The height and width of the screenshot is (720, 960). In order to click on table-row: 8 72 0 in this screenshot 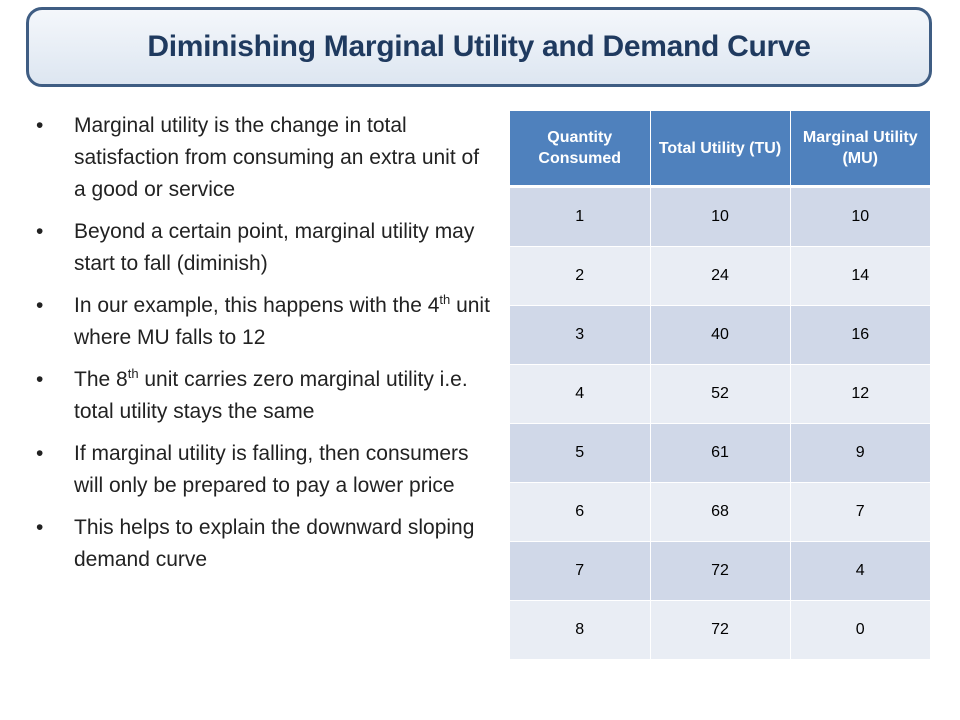, I will do `click(720, 630)`.